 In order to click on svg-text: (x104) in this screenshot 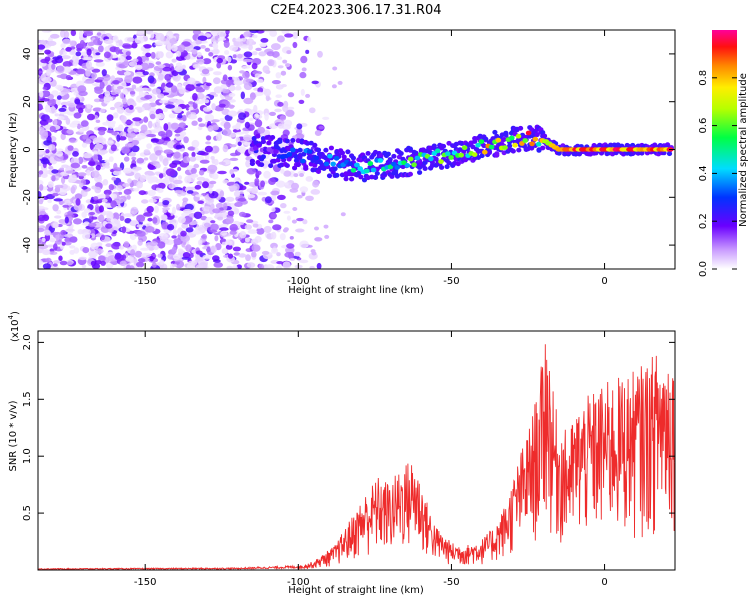, I will do `click(14, 326)`.